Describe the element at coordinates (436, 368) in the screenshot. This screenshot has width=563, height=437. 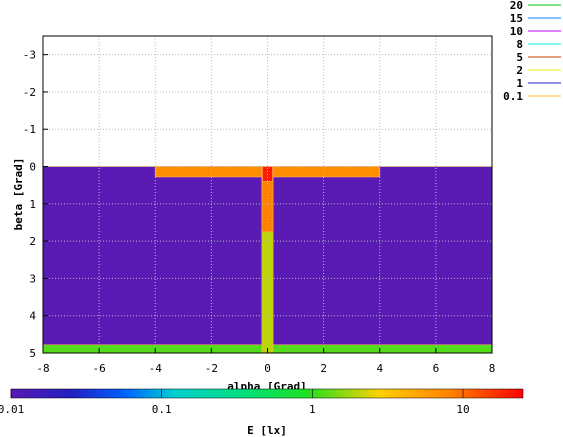
I see `x-tick-label: 6` at that location.